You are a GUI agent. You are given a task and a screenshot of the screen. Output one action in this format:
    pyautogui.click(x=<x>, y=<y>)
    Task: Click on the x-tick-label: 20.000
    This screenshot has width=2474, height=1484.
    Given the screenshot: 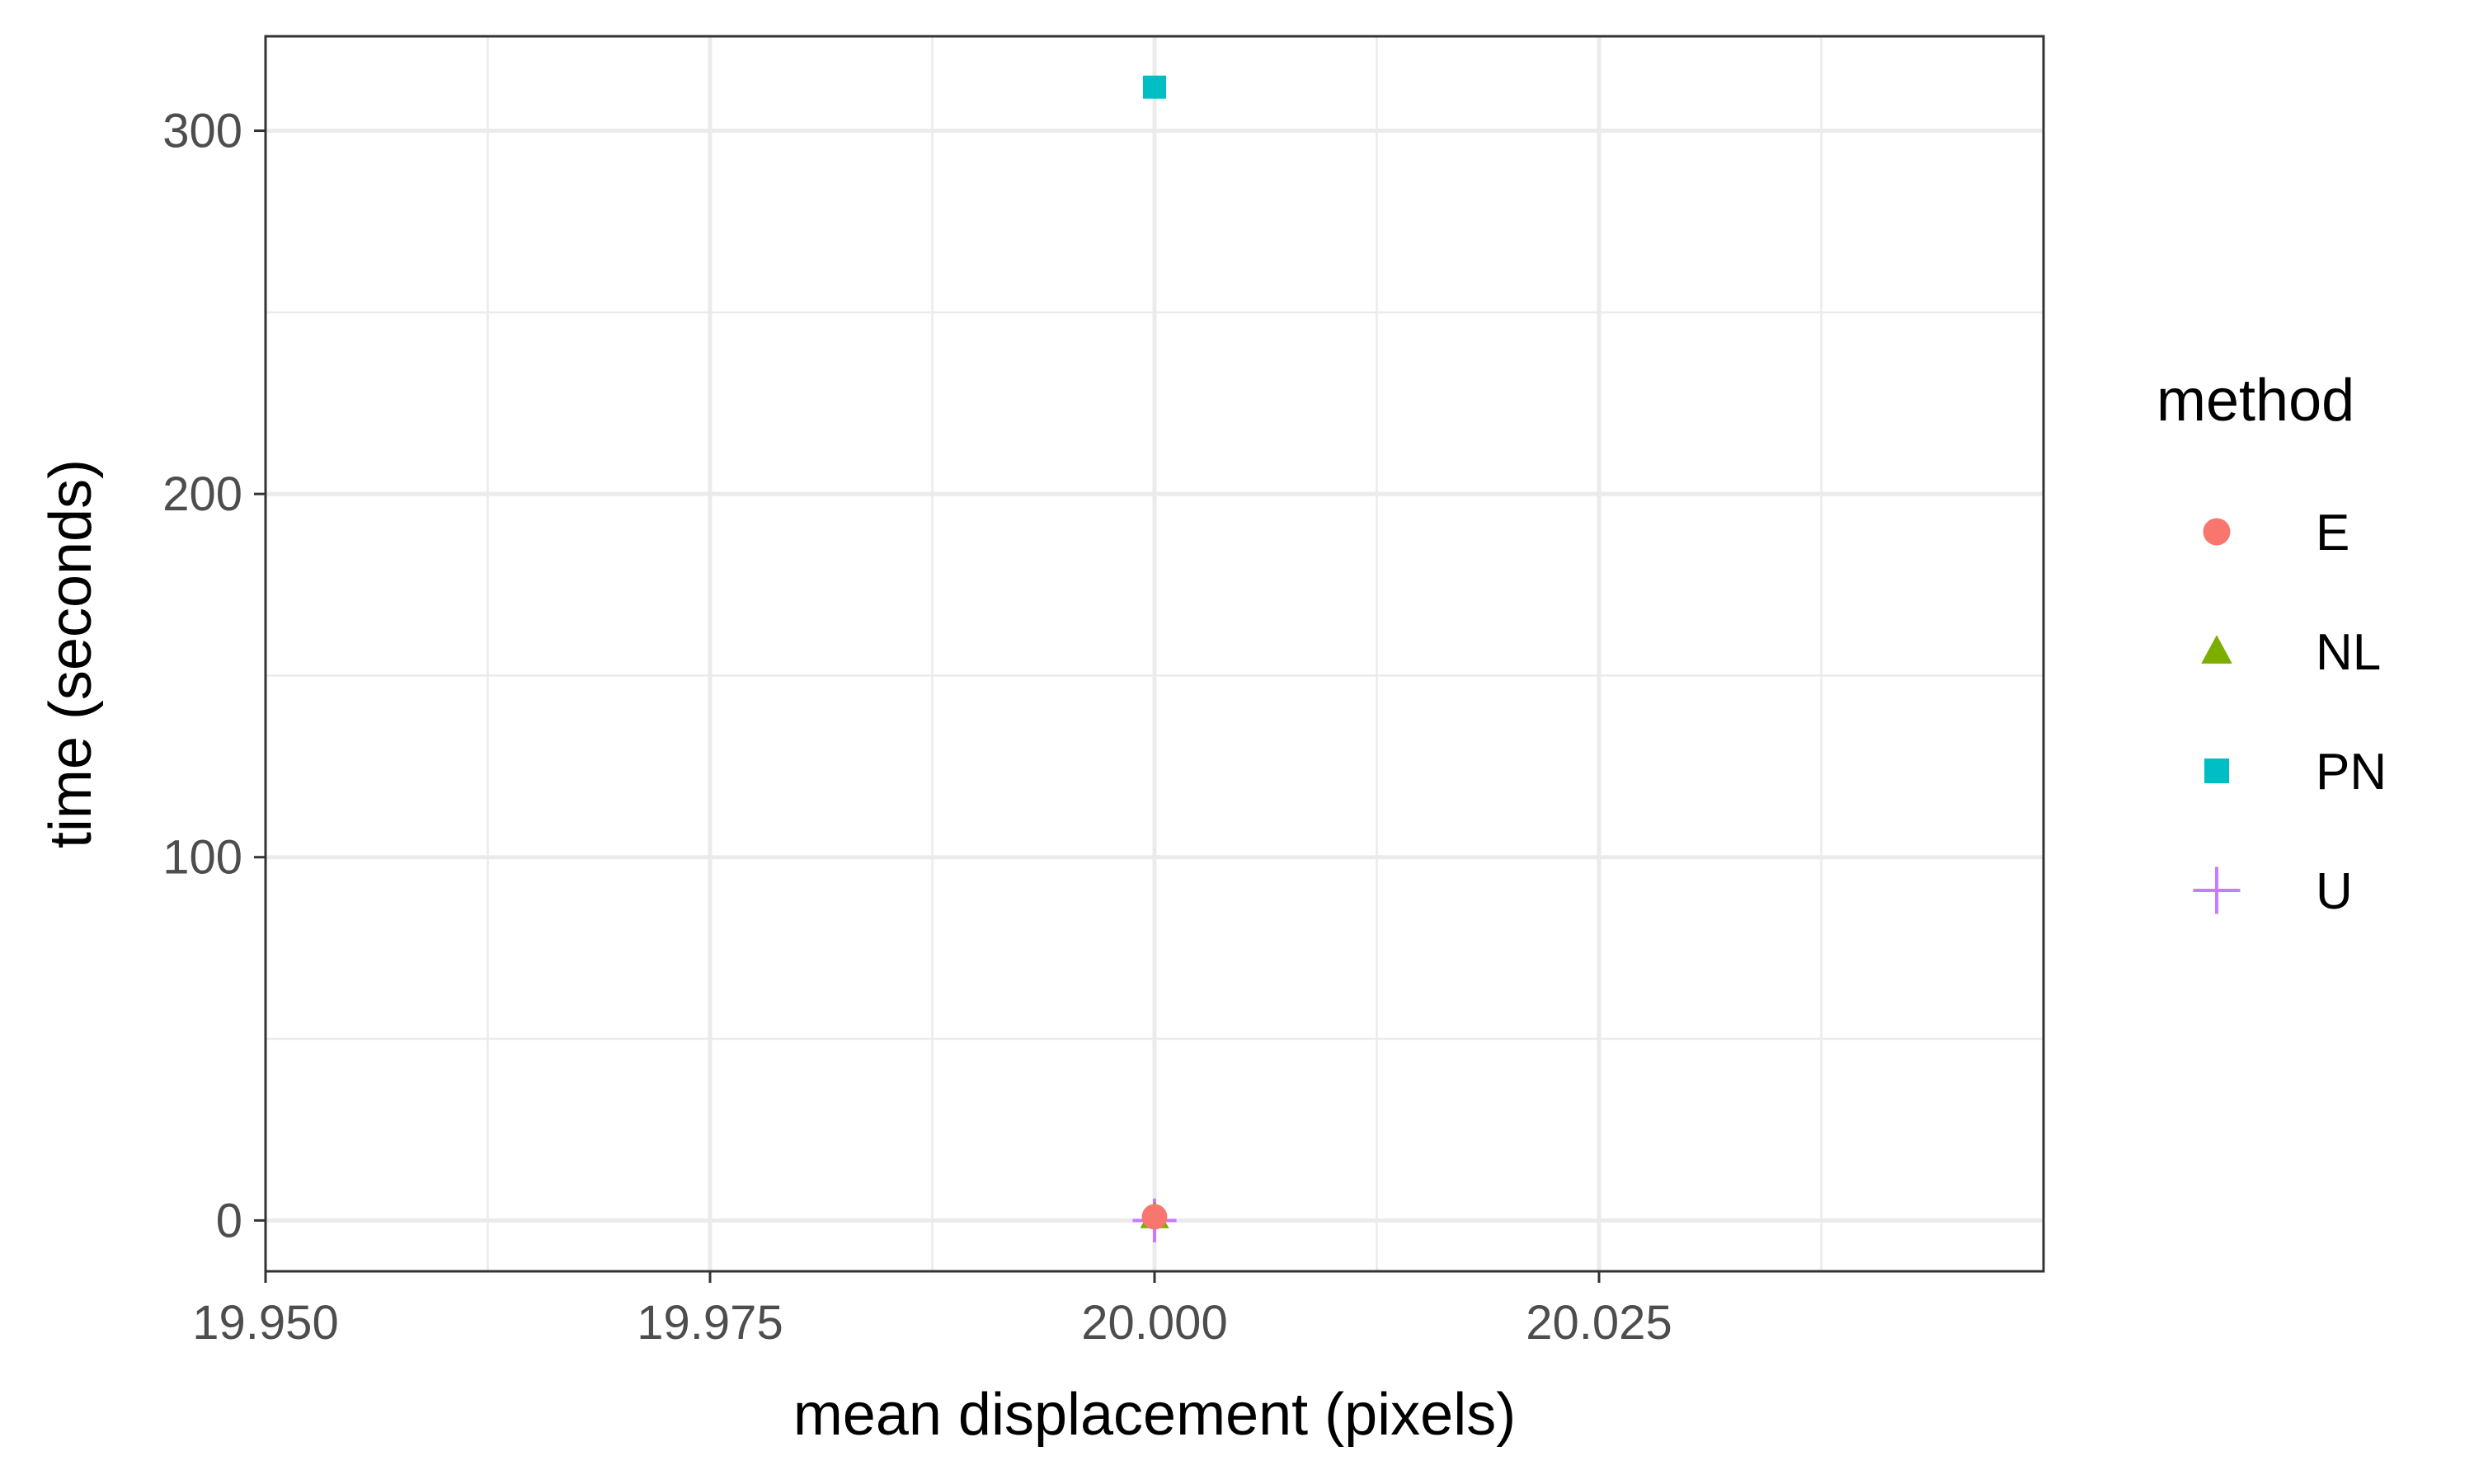 What is the action you would take?
    pyautogui.click(x=1154, y=1323)
    